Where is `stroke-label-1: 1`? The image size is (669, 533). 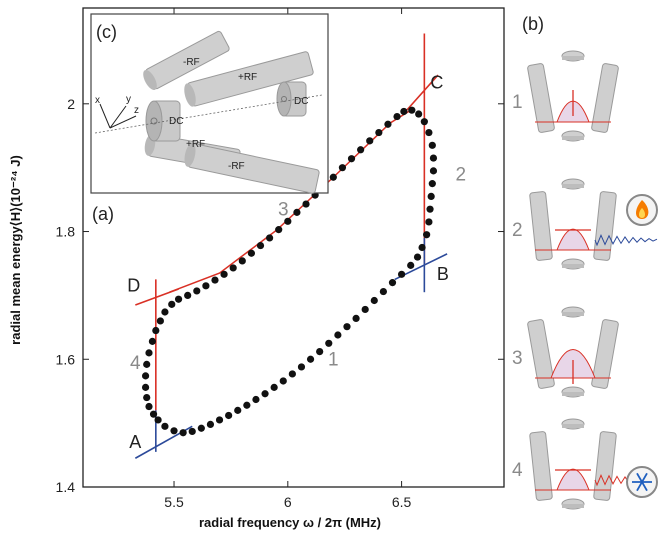 stroke-label-1: 1 is located at coordinates (333, 360).